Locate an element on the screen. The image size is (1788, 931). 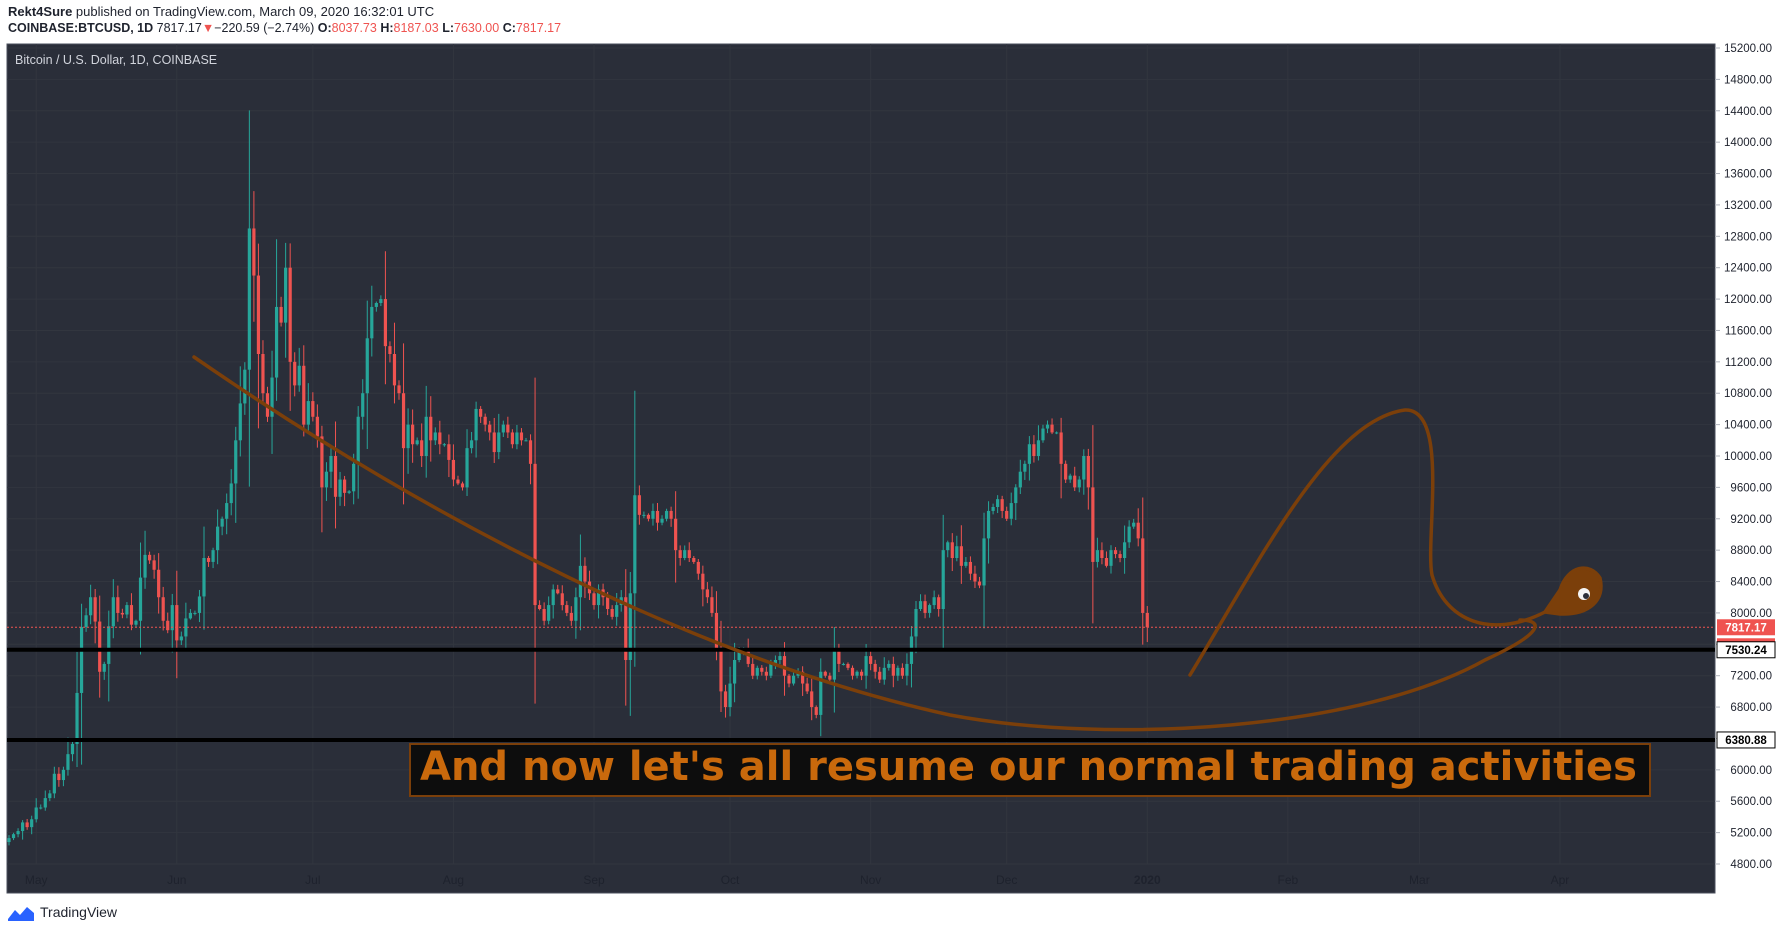
chart-title: Bitcoin / U.S. Dollar, 1D, COINBASE is located at coordinates (116, 60).